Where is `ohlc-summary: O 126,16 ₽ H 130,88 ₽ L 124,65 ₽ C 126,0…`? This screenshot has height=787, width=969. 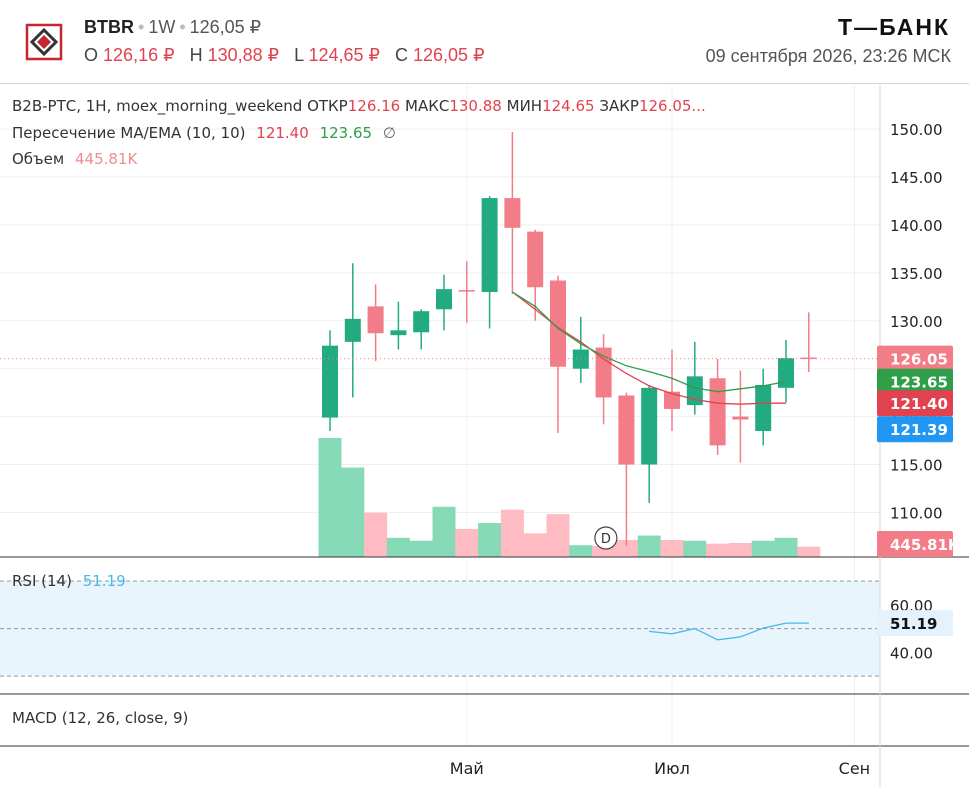 ohlc-summary: O 126,16 ₽ H 130,88 ₽ L 124,65 ₽ C 126,0… is located at coordinates (289, 55).